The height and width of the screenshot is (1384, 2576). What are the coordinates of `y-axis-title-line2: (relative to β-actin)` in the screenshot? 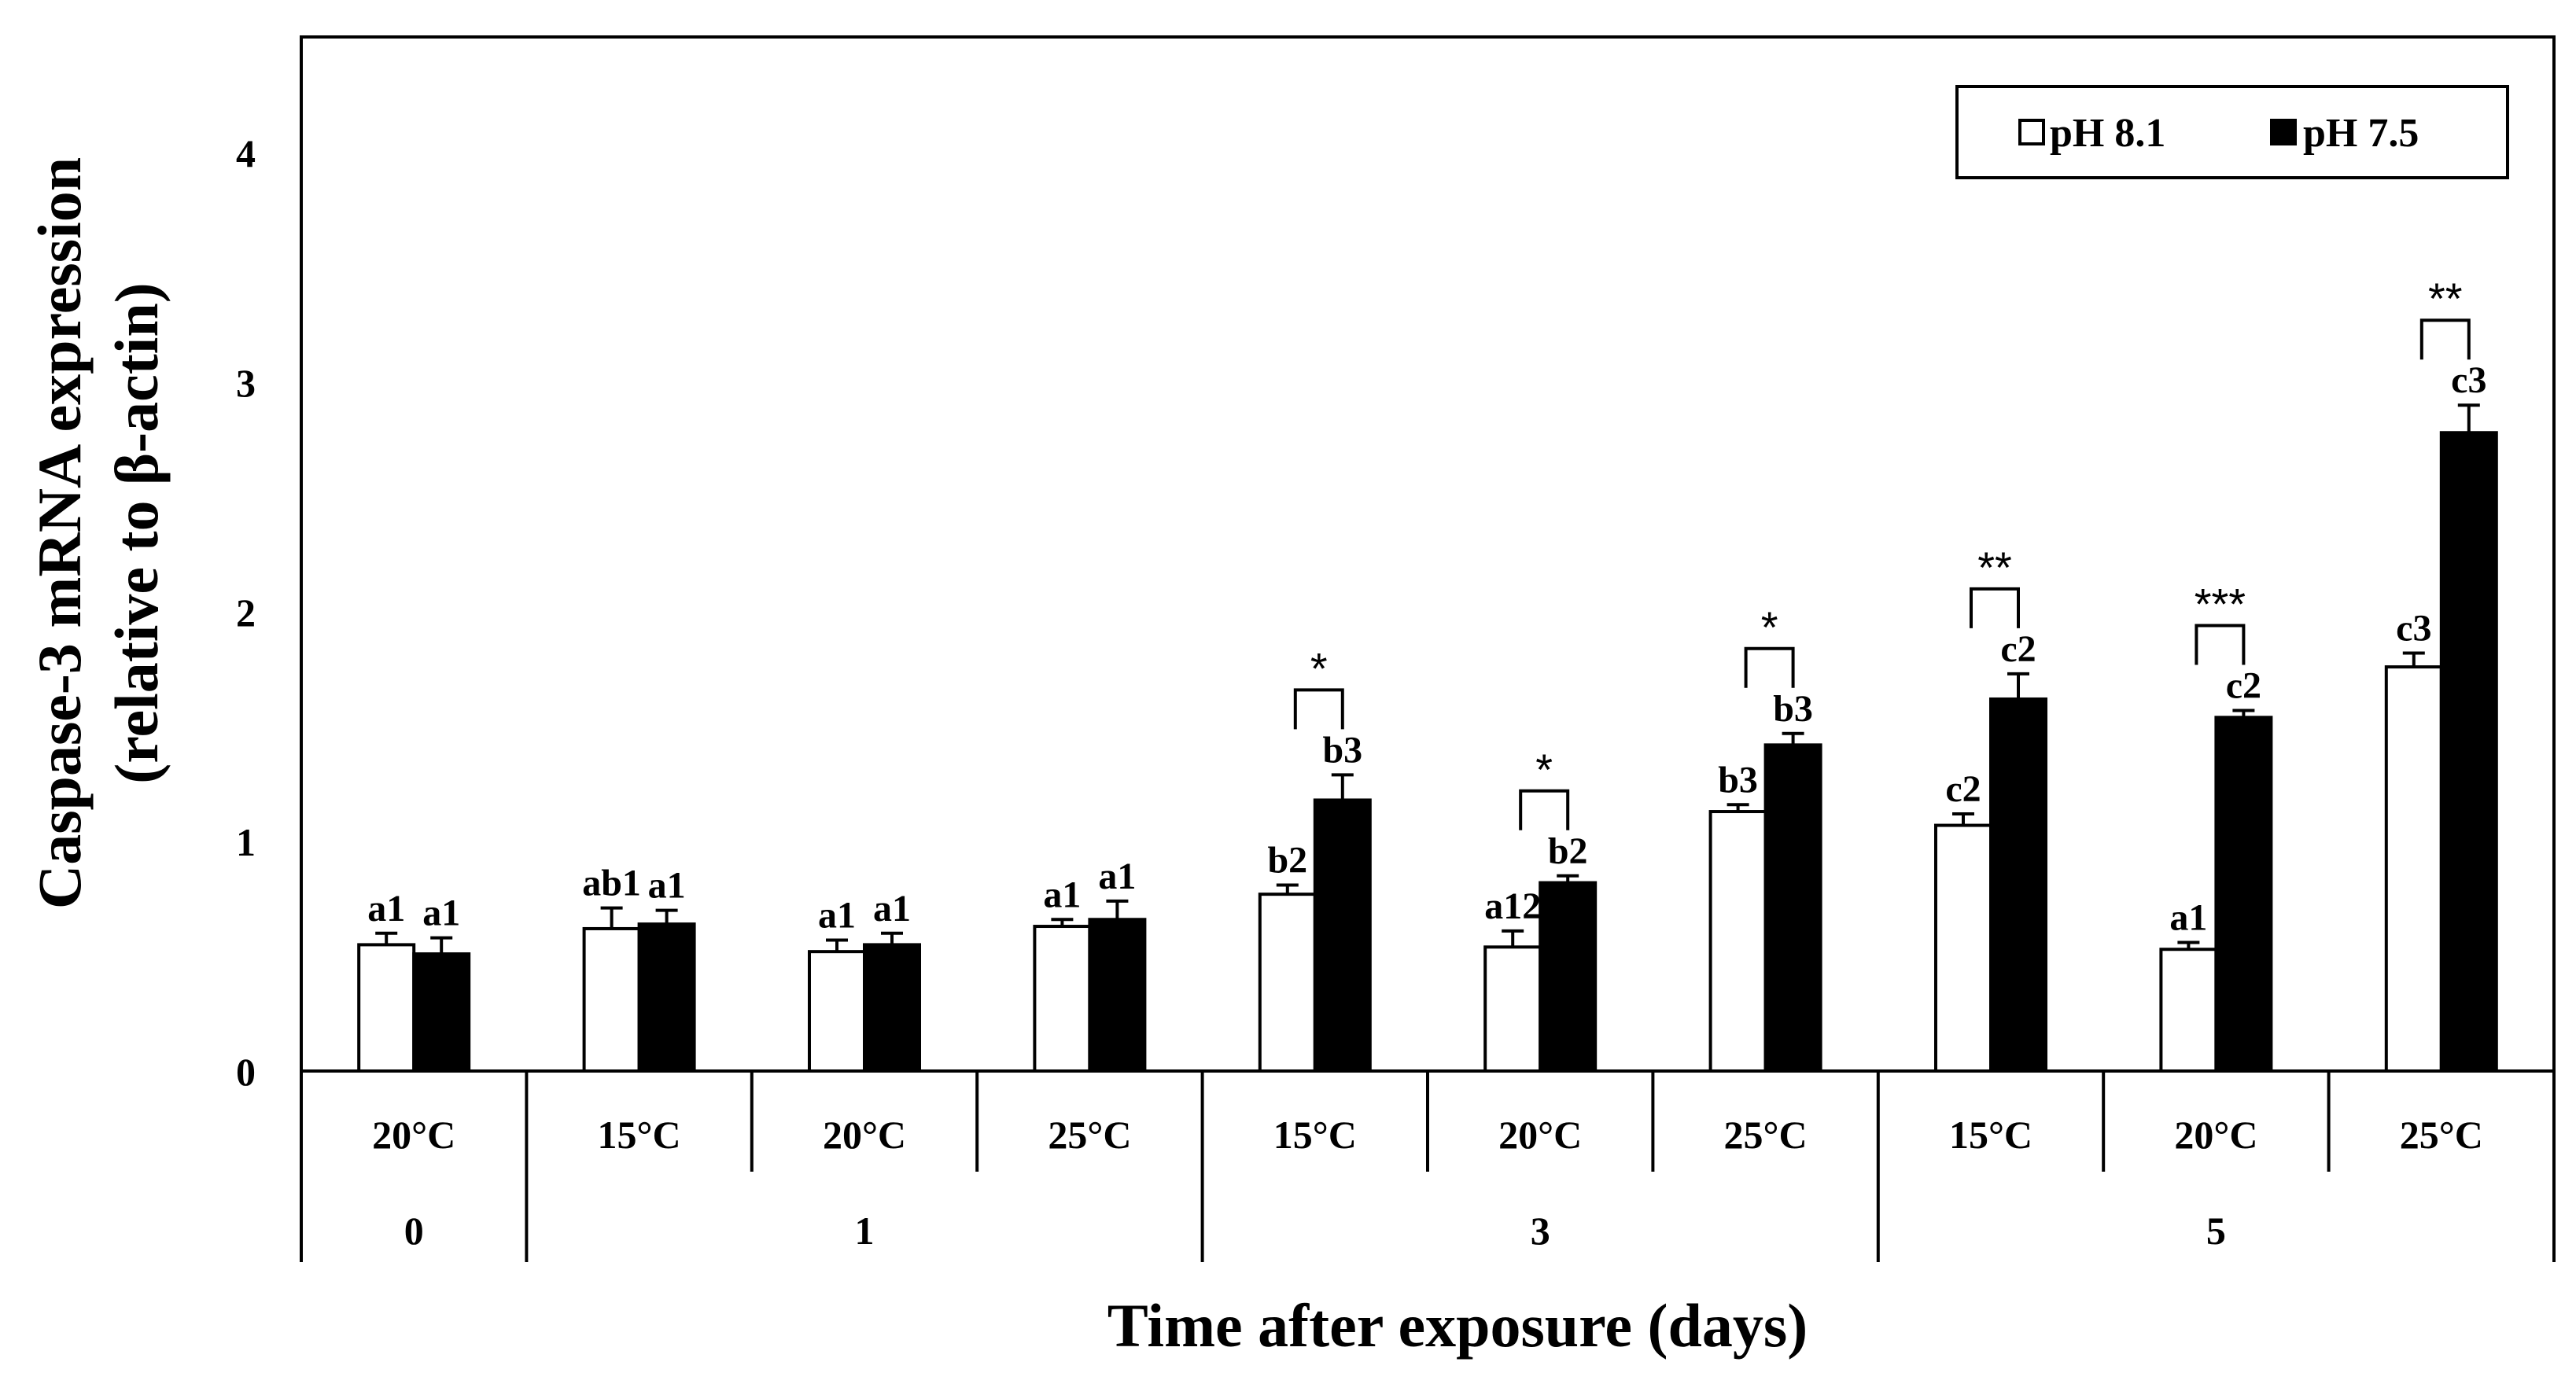 It's located at (136, 533).